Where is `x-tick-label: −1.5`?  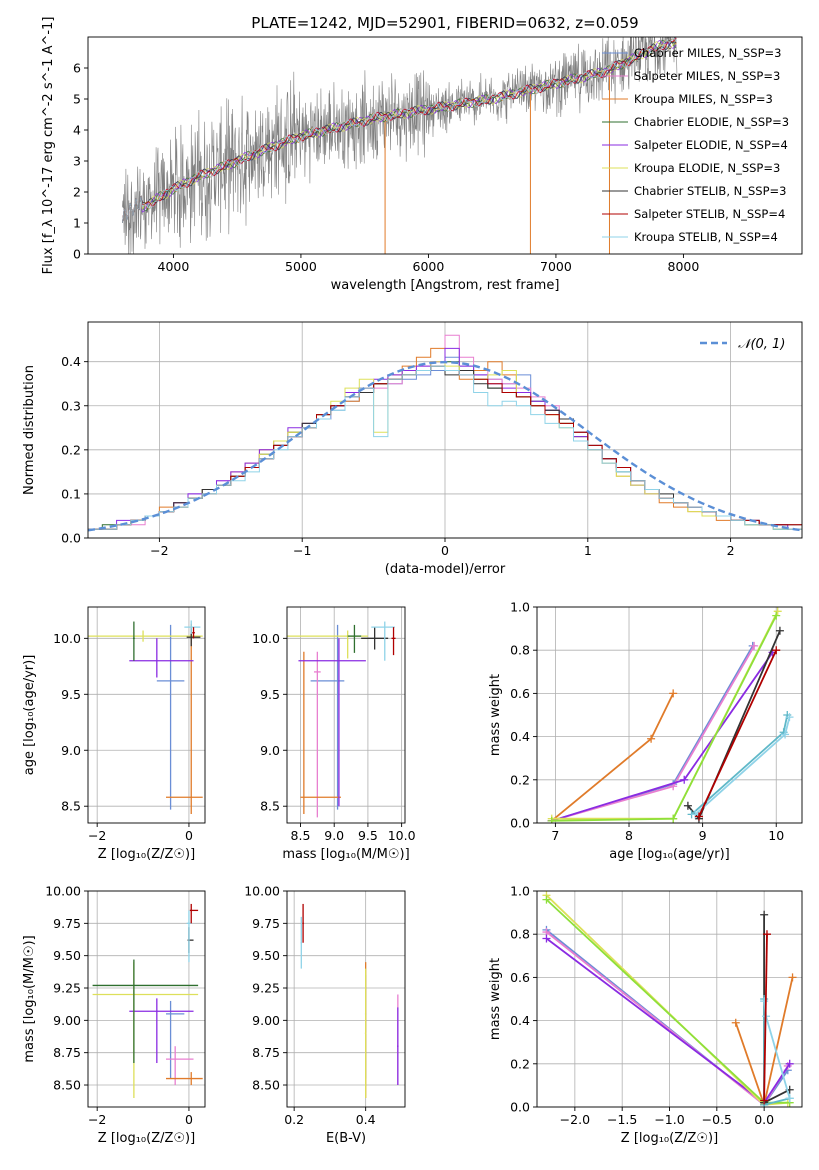
x-tick-label: −1.5 is located at coordinates (622, 1119).